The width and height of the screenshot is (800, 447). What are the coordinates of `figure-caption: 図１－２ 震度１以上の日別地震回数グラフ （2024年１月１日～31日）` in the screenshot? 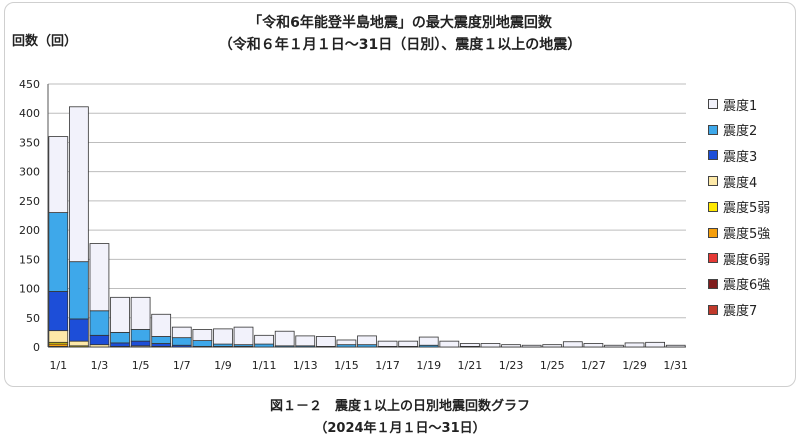 It's located at (400, 418).